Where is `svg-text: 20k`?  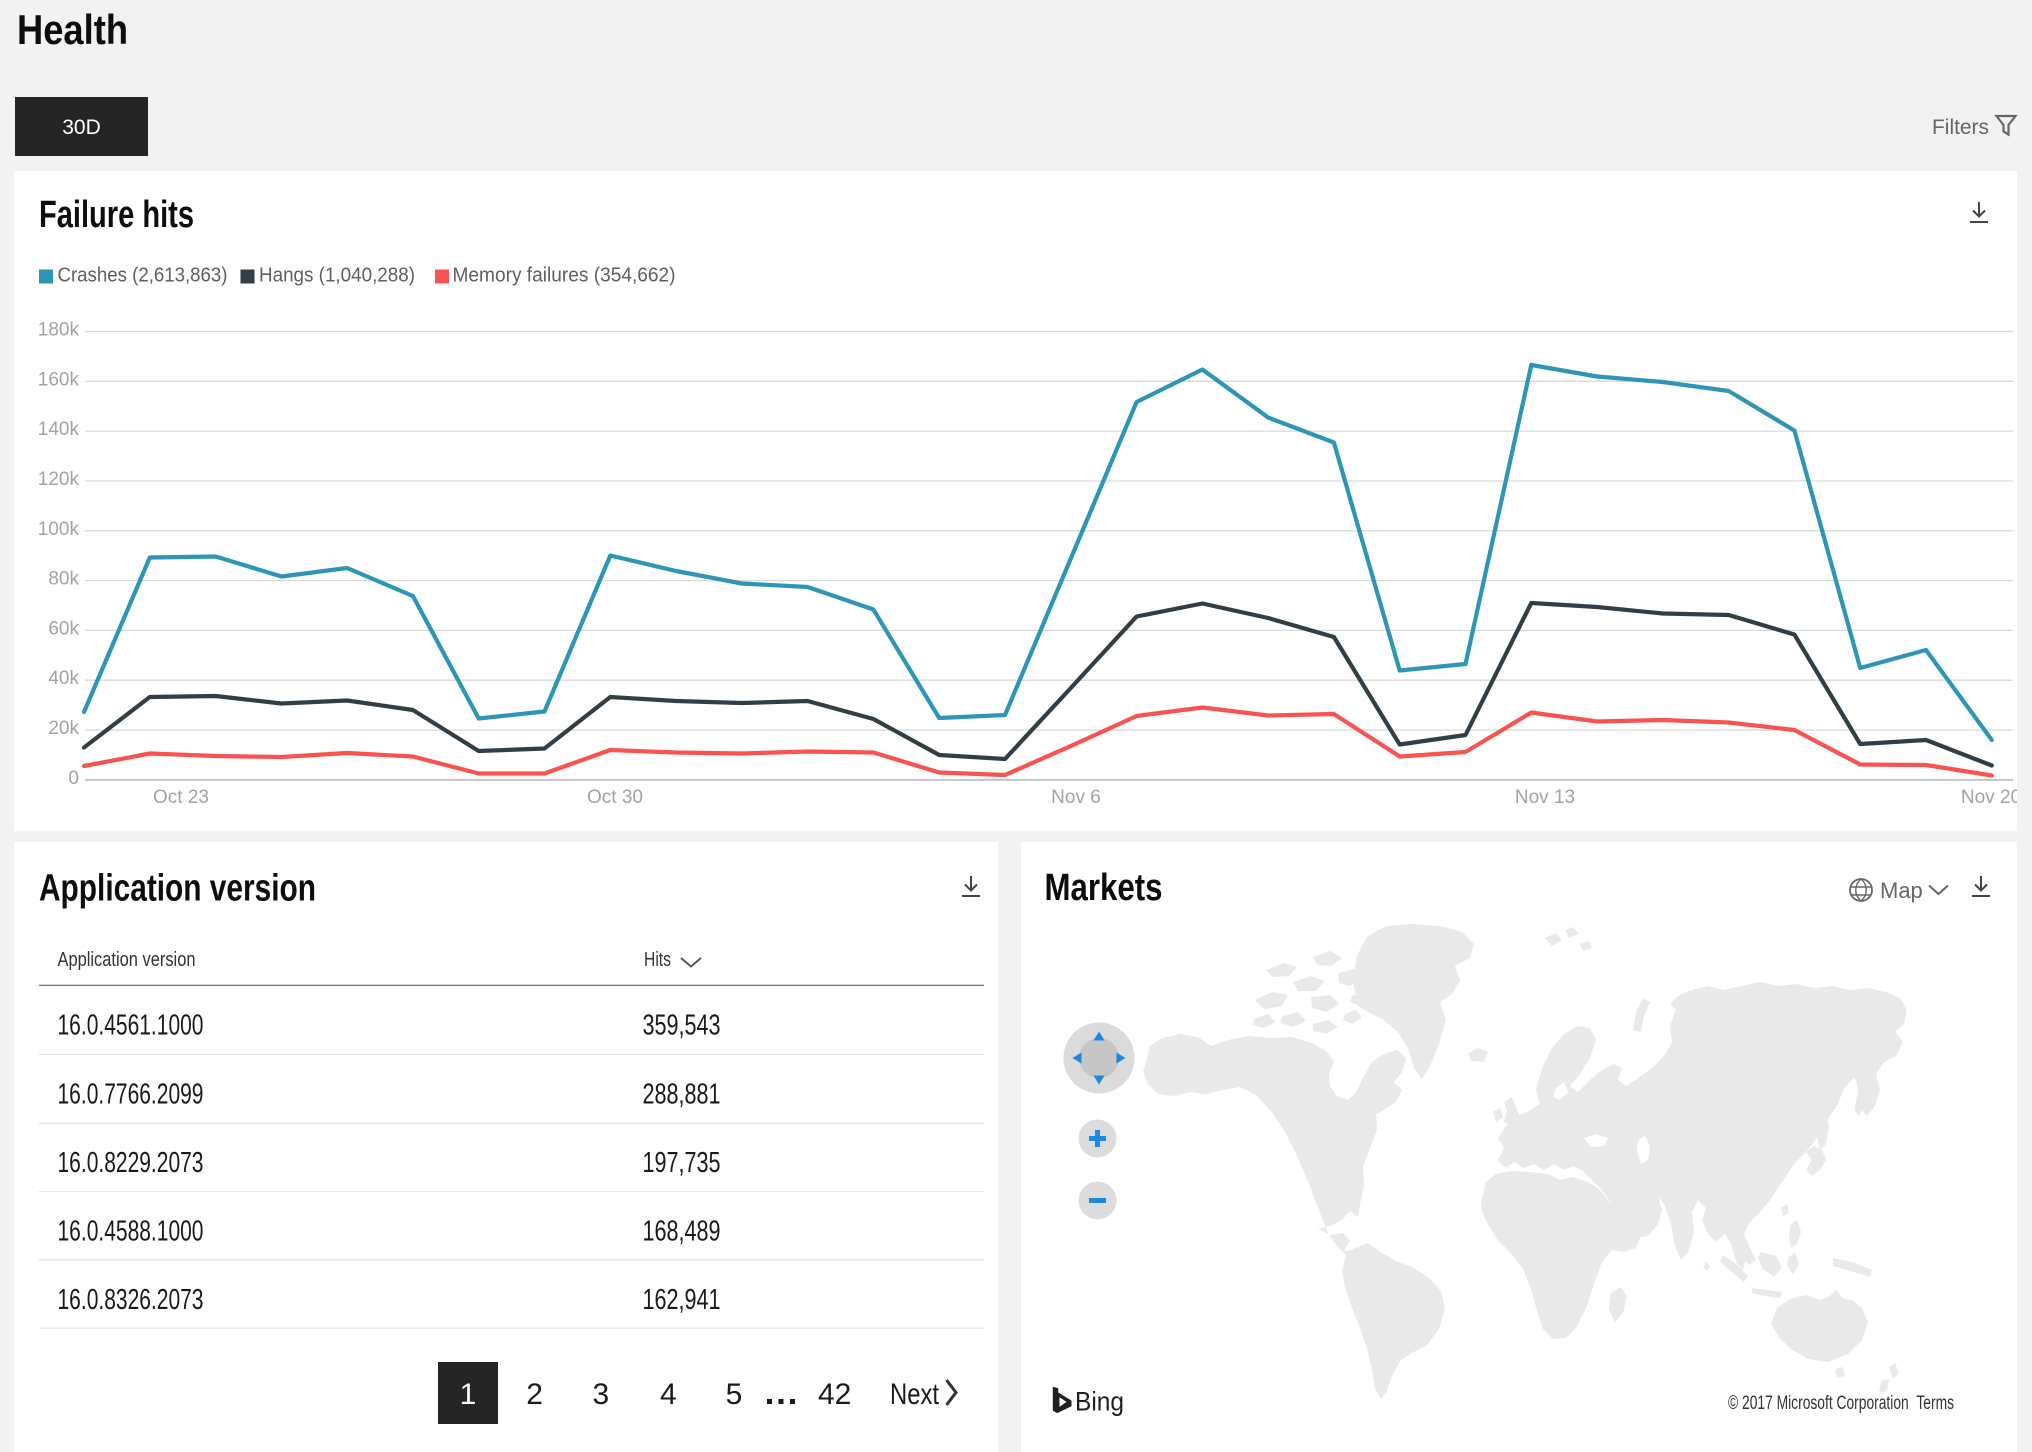 svg-text: 20k is located at coordinates (63, 728).